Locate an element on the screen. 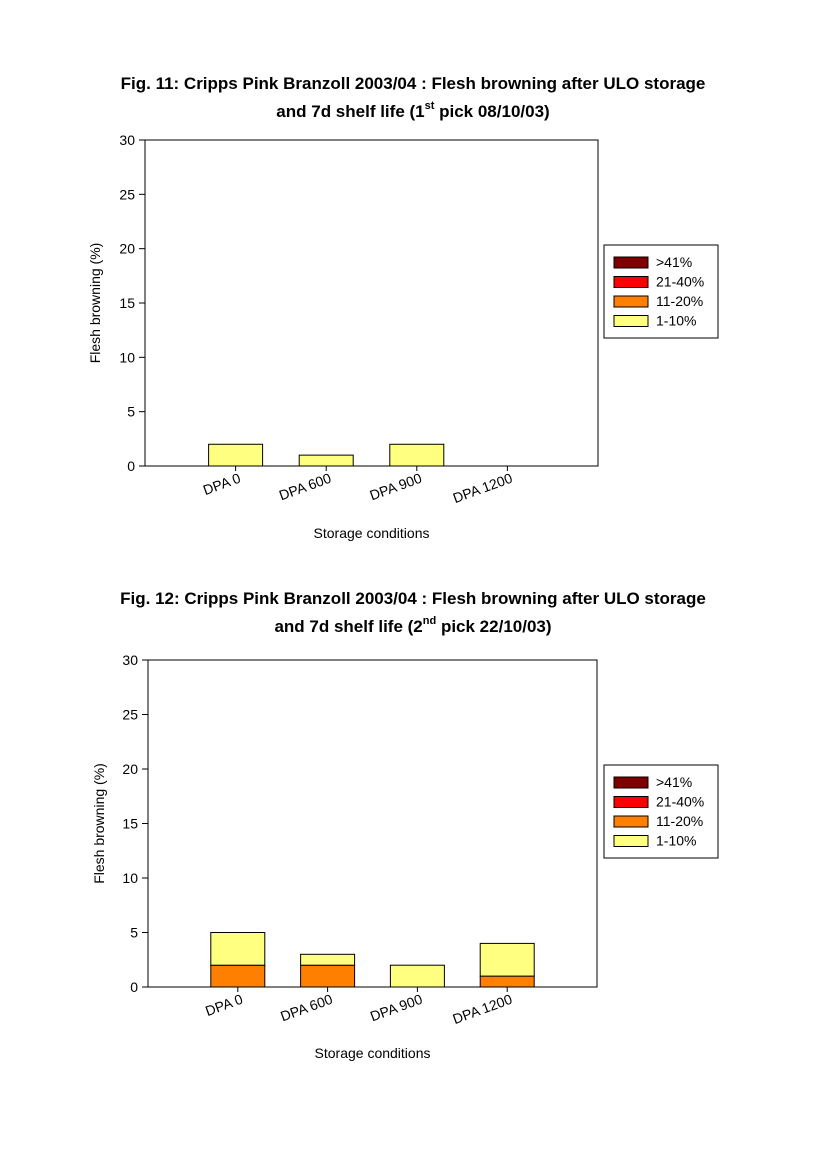 This screenshot has width=826, height=1169. figure-12-title-line2: and 7d shelf life (2nd pick 22/10/03) is located at coordinates (413, 626).